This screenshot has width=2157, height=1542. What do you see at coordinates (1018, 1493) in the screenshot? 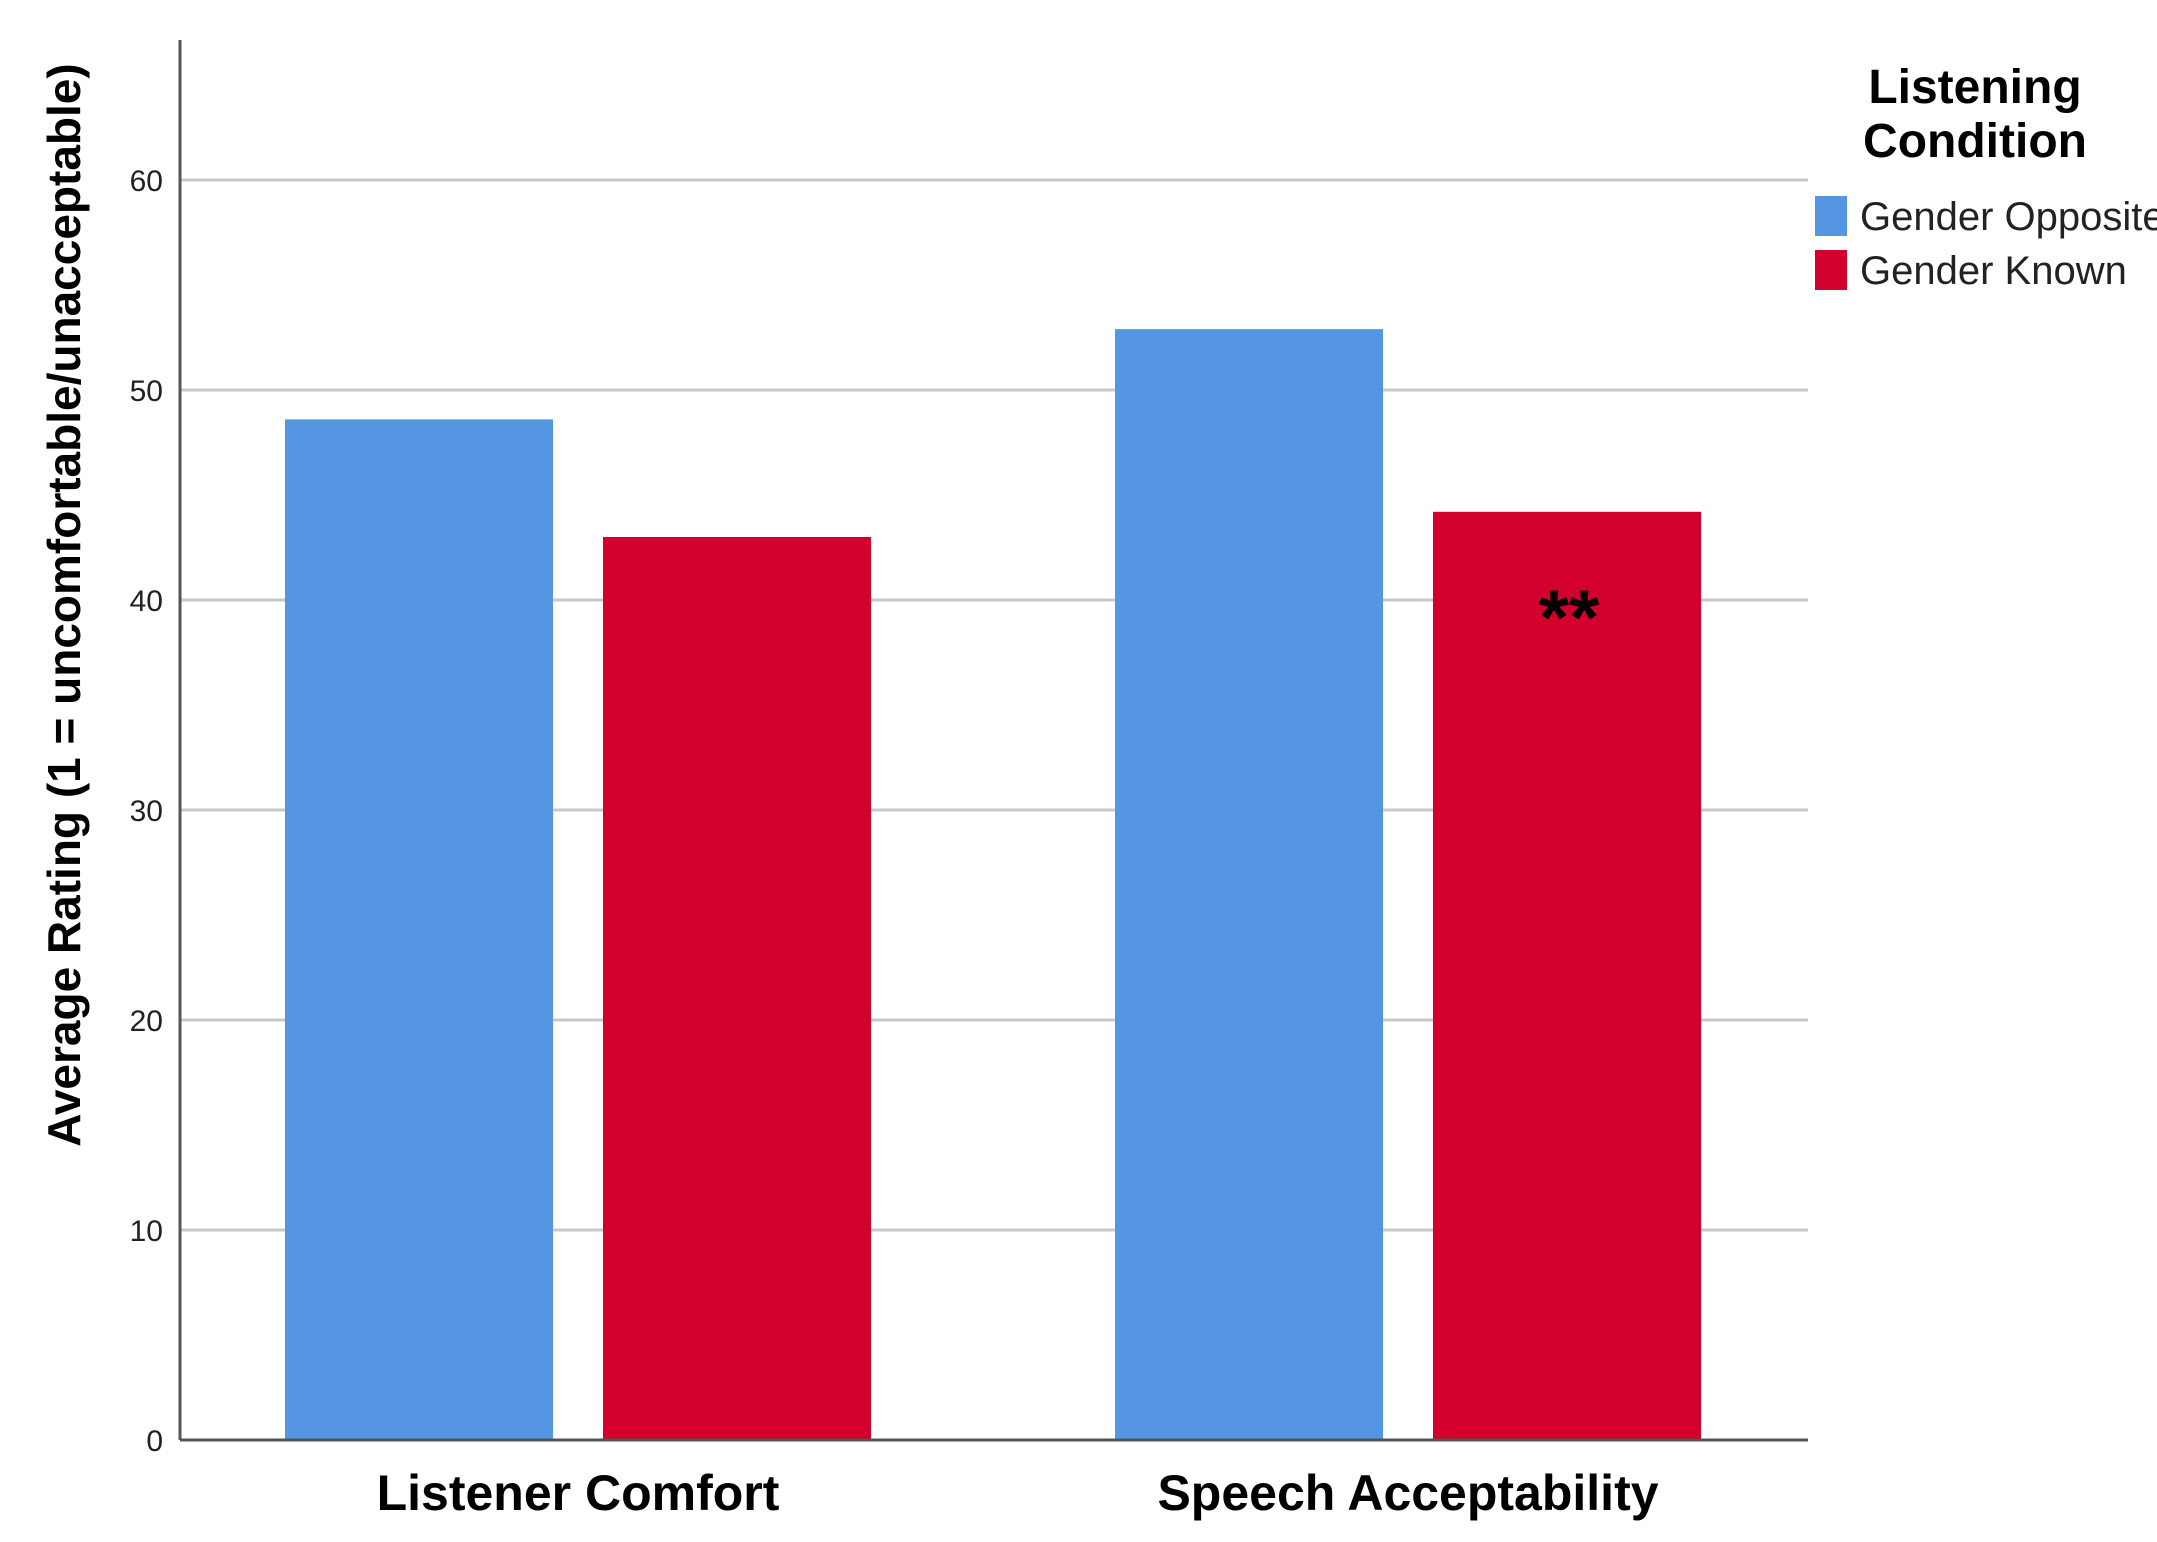
I see `category-labels: Listener Comfort Speech Acceptability` at bounding box center [1018, 1493].